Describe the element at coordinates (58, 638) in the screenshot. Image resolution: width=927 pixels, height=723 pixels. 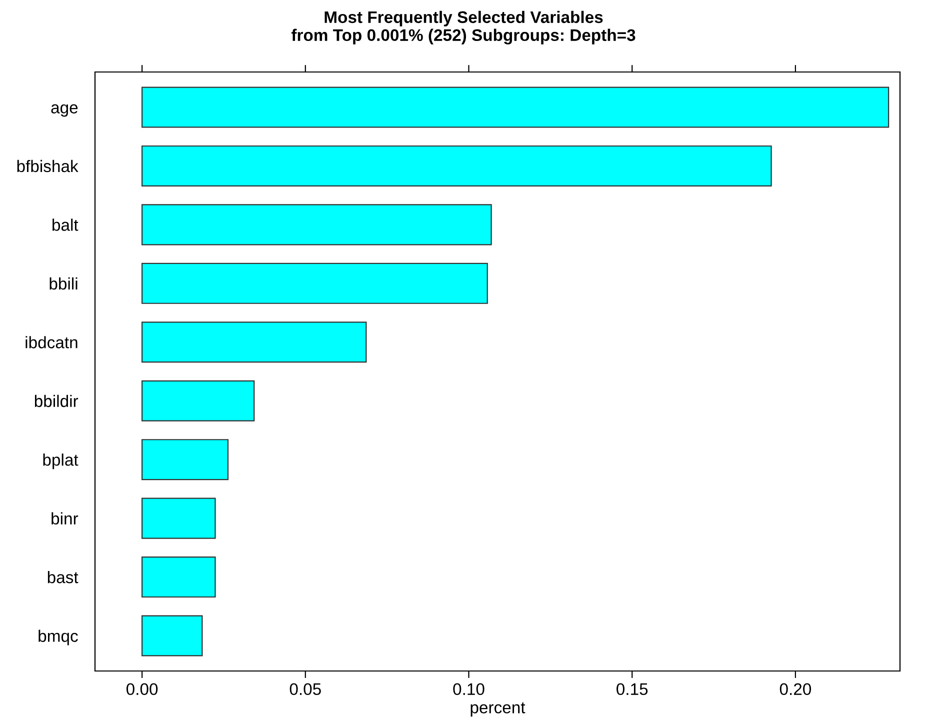
I see `y-tick-label: bmqc` at that location.